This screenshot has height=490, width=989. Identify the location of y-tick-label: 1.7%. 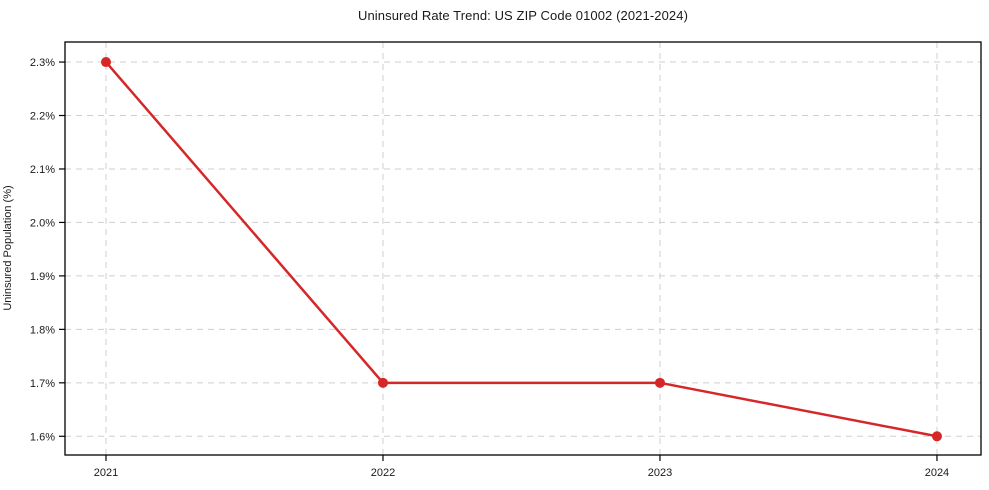
(42, 384).